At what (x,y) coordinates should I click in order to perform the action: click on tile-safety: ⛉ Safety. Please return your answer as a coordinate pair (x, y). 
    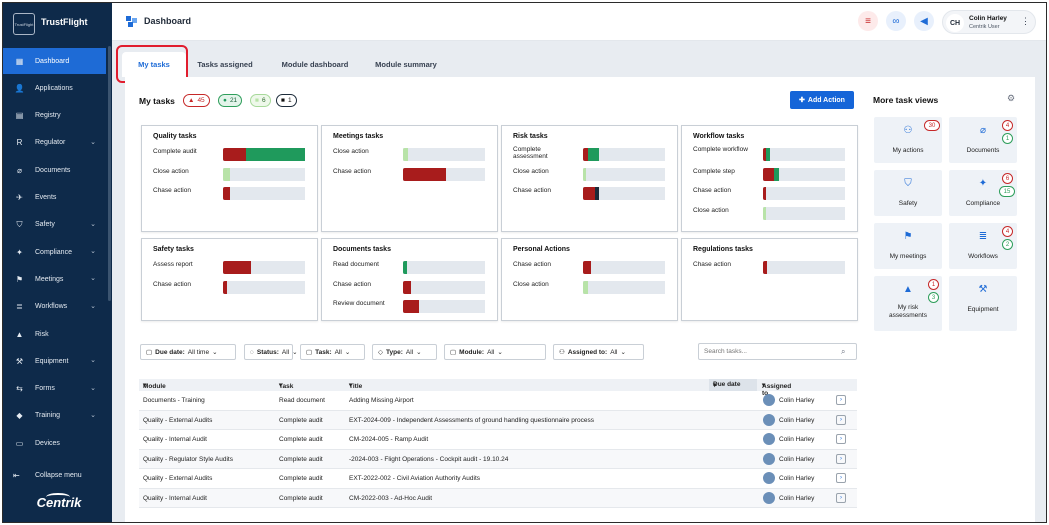
    Looking at the image, I should click on (908, 193).